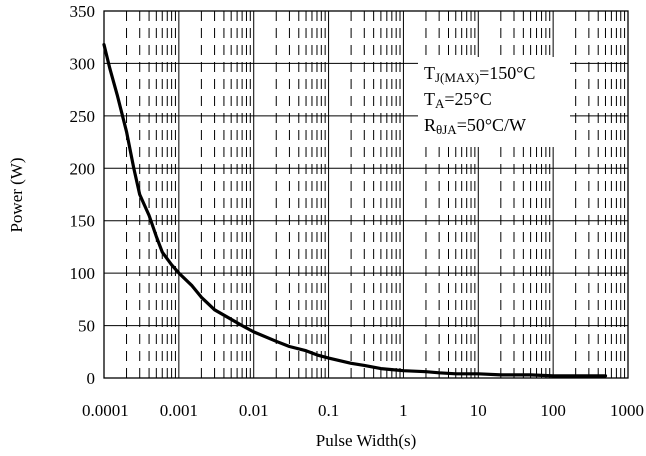 Image resolution: width=646 pixels, height=456 pixels. What do you see at coordinates (553, 410) in the screenshot?
I see `x-tick-label: 100` at bounding box center [553, 410].